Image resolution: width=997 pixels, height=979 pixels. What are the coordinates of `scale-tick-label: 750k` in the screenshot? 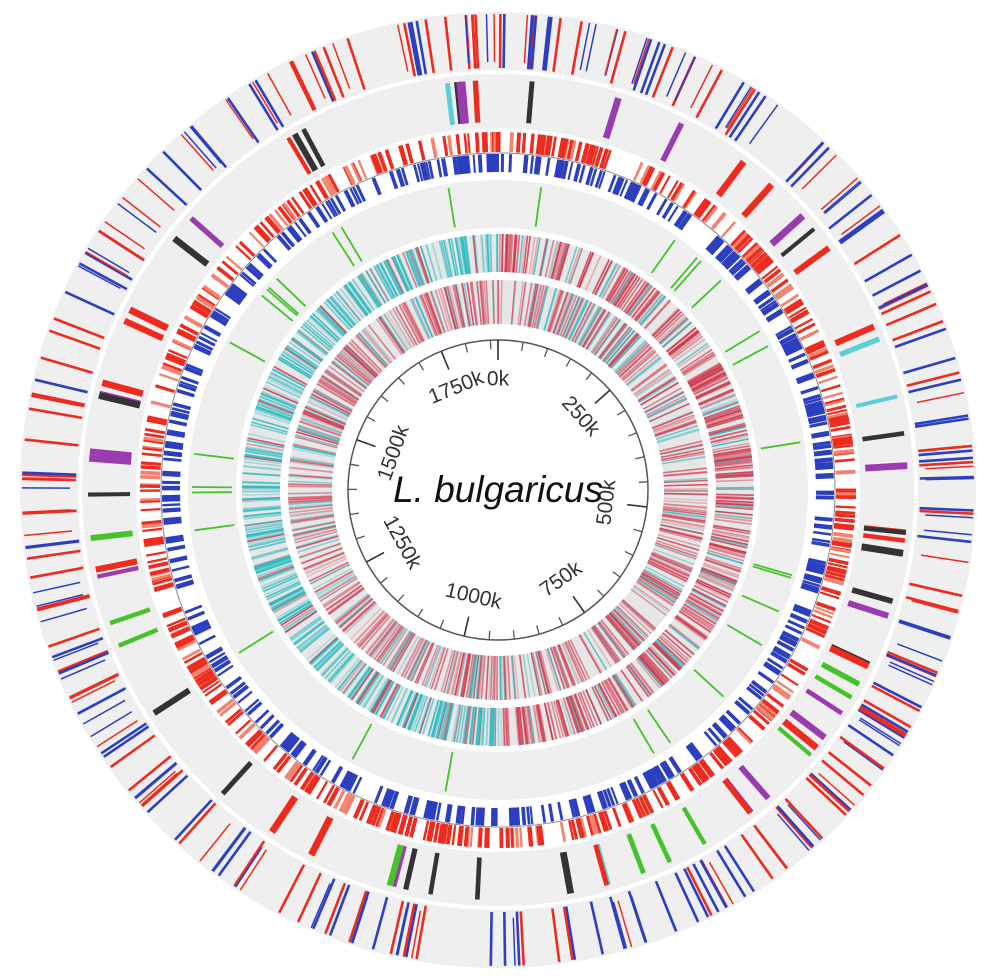 It's located at (561, 578).